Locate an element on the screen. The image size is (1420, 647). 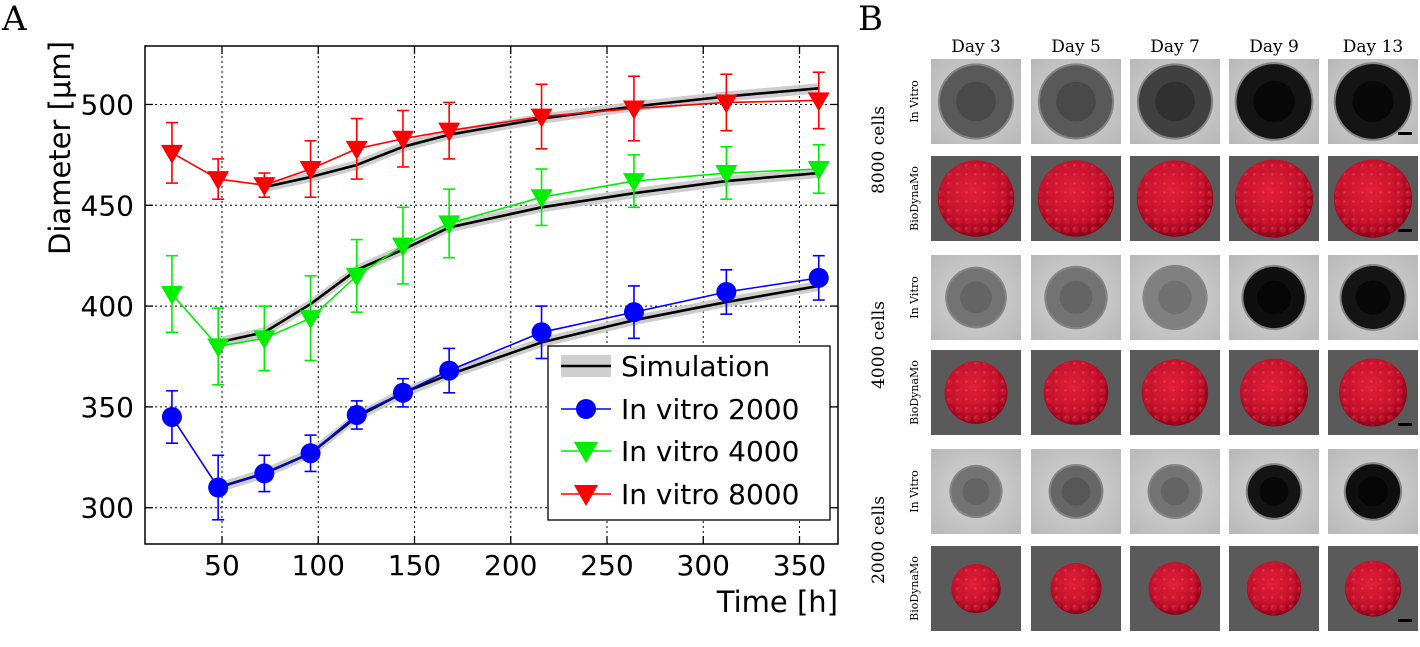
row-label: In Vitro is located at coordinates (914, 101).